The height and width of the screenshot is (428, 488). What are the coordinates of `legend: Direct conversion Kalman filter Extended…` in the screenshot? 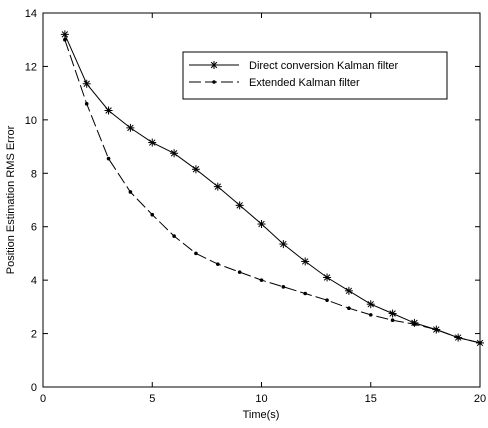 It's located at (315, 75).